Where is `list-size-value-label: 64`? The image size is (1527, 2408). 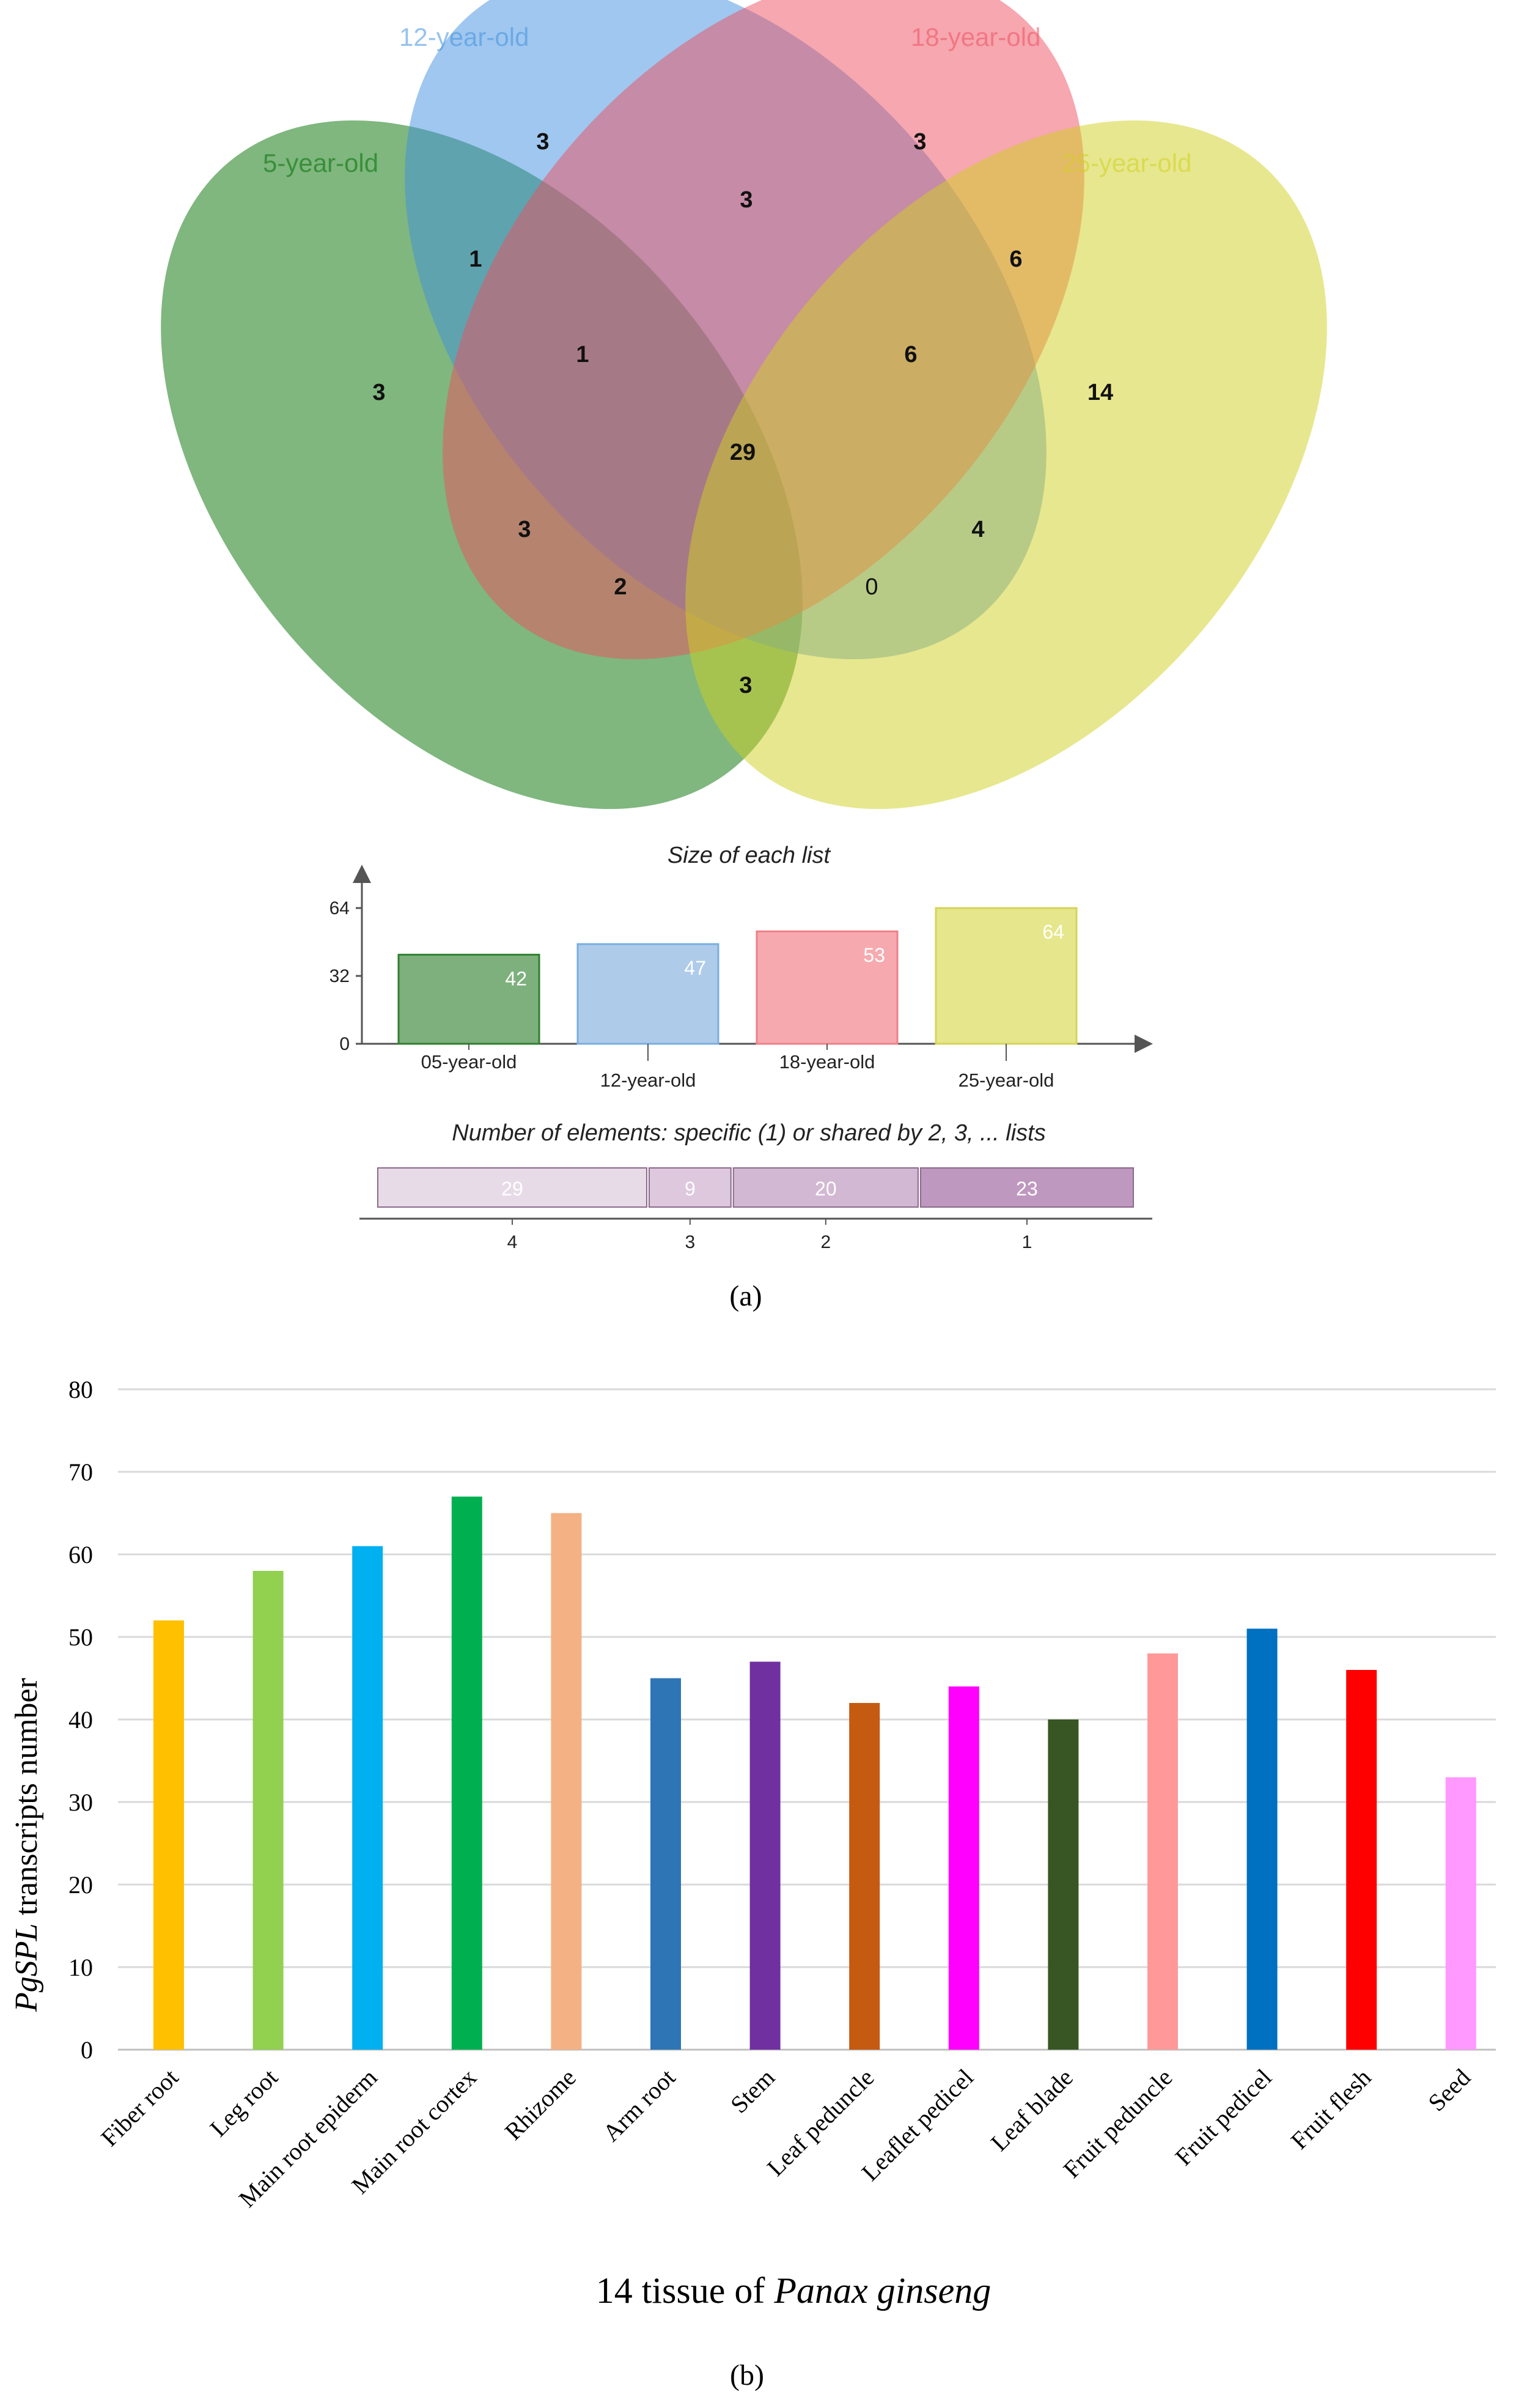
list-size-value-label: 64 is located at coordinates (1053, 932).